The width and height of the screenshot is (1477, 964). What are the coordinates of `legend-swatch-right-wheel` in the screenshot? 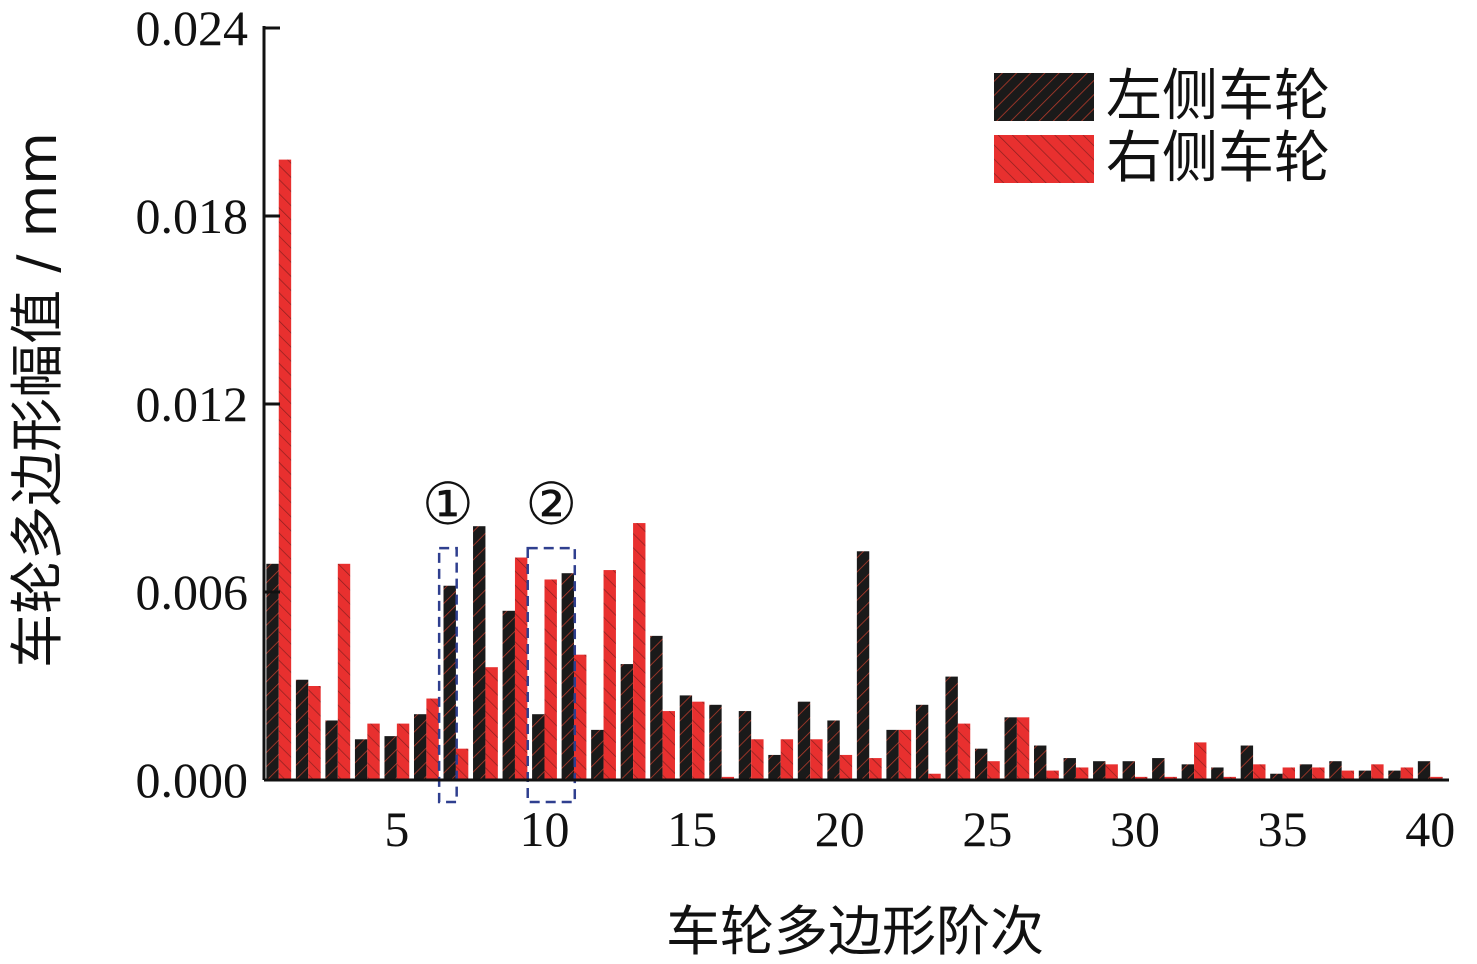 It's located at (1044, 159).